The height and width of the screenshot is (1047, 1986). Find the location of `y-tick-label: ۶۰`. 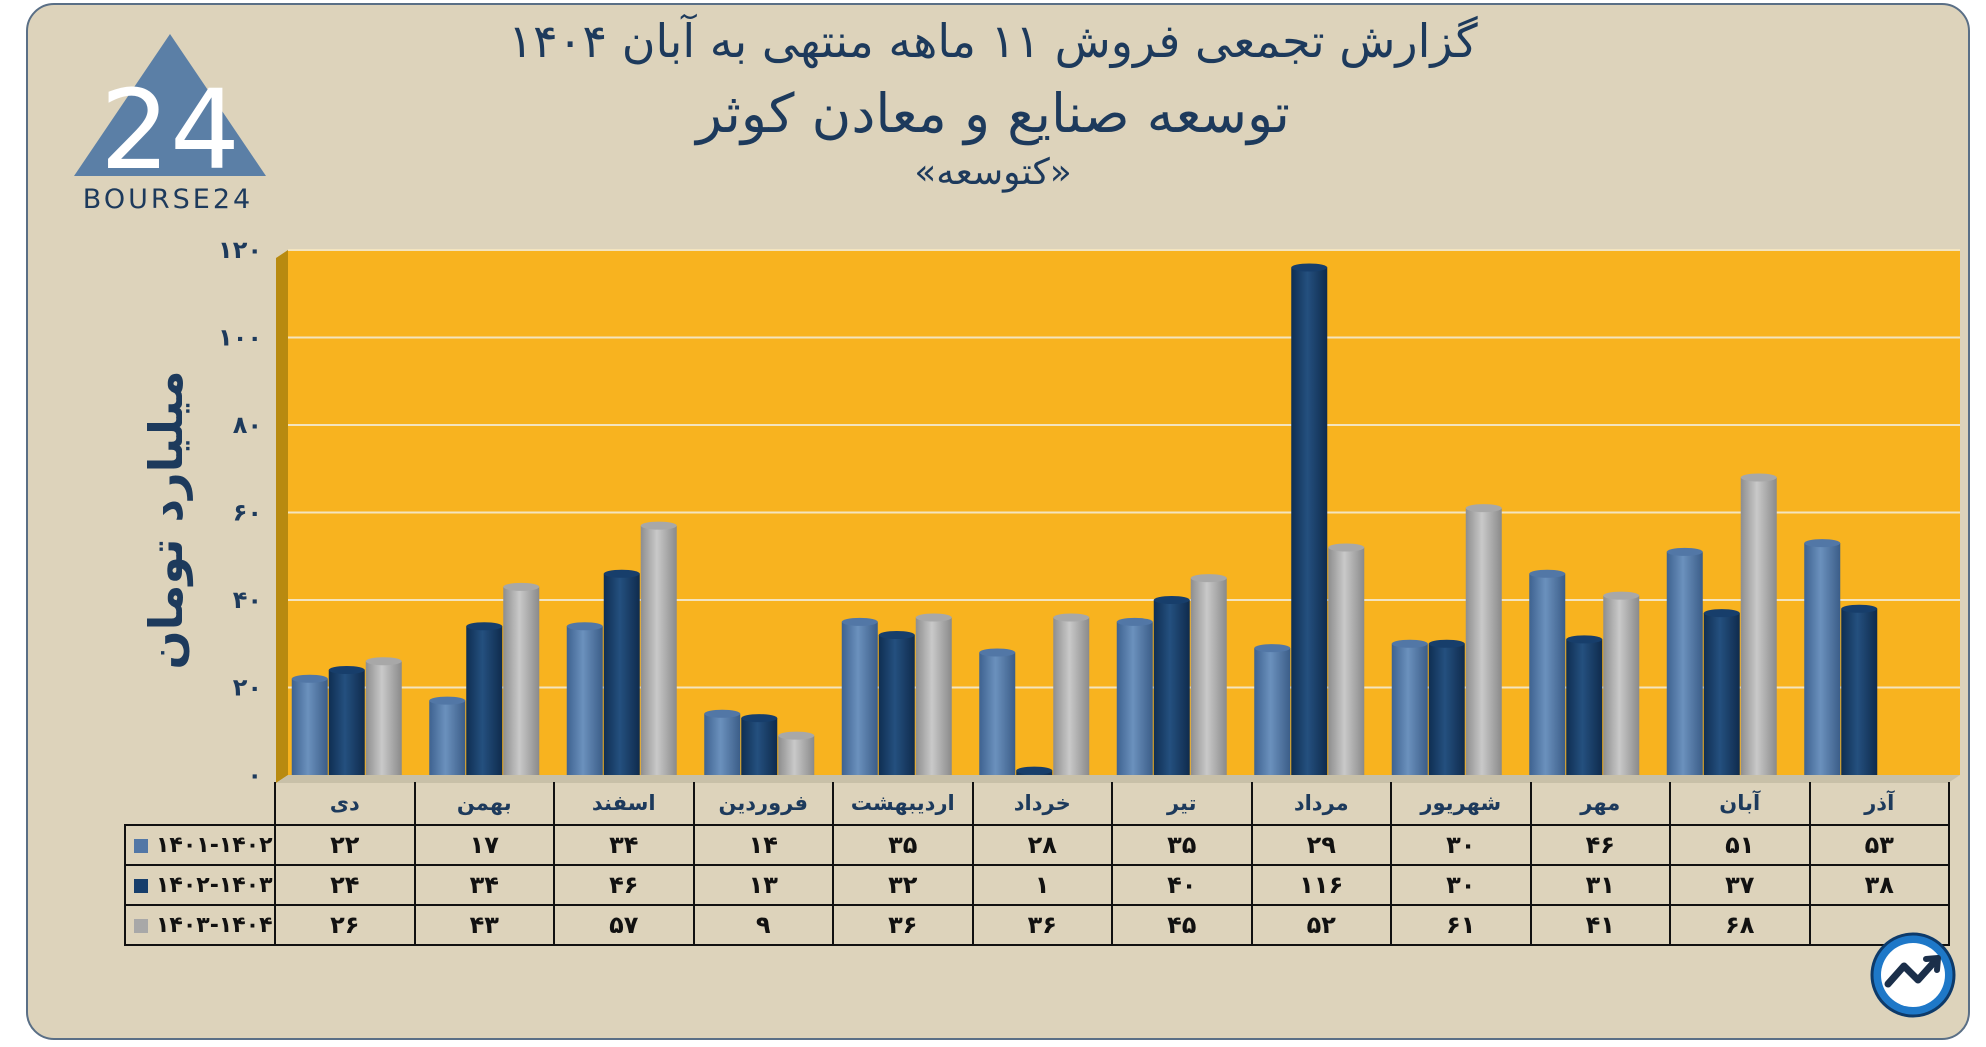

y-tick-label: ۶۰ is located at coordinates (247, 513).